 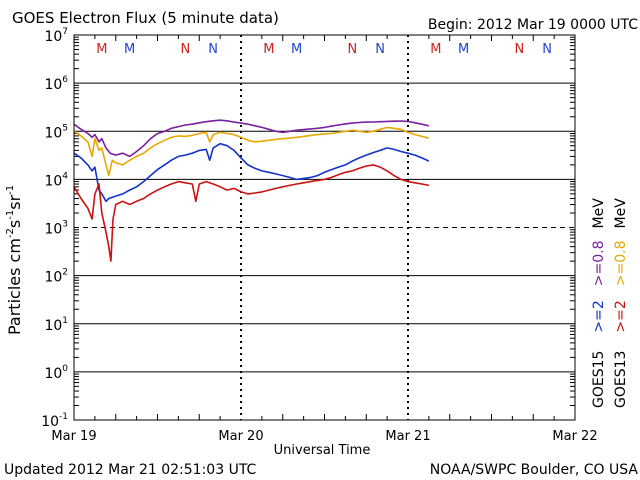 I want to click on y-tick-label: 10¹, so click(x=56, y=325).